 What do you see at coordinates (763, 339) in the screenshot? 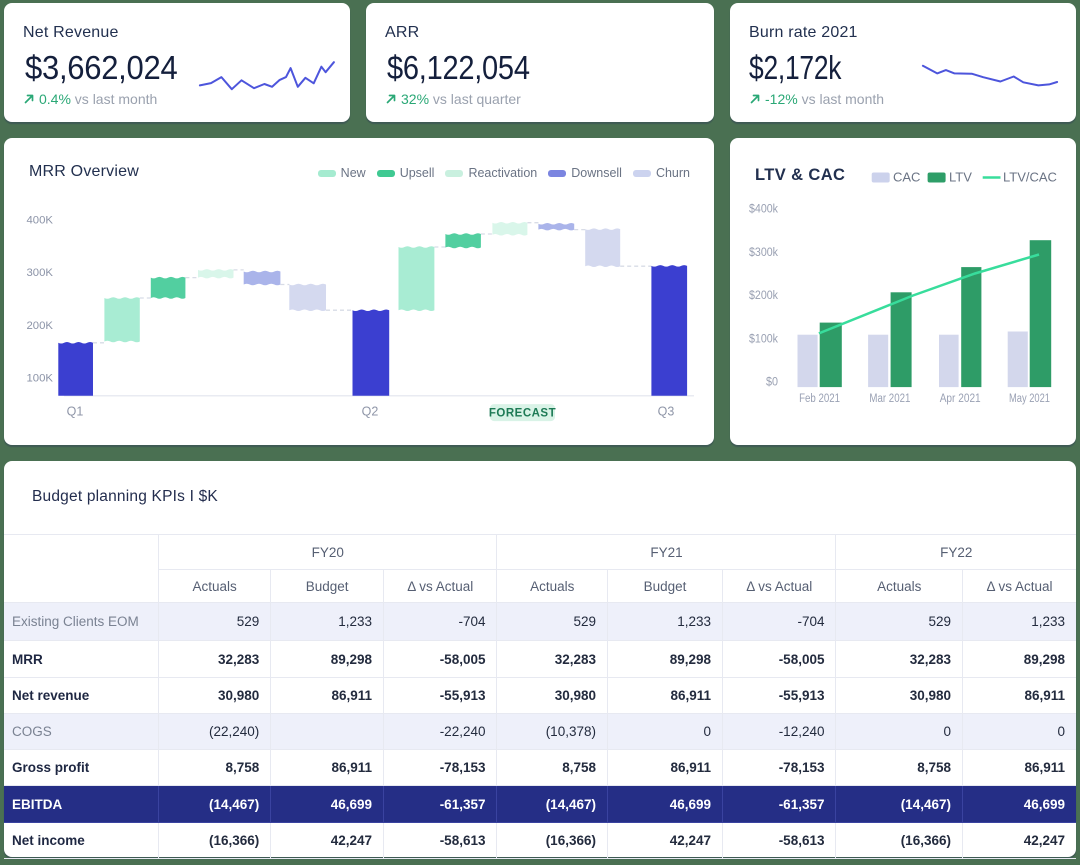
I see `svg-text: $100k` at bounding box center [763, 339].